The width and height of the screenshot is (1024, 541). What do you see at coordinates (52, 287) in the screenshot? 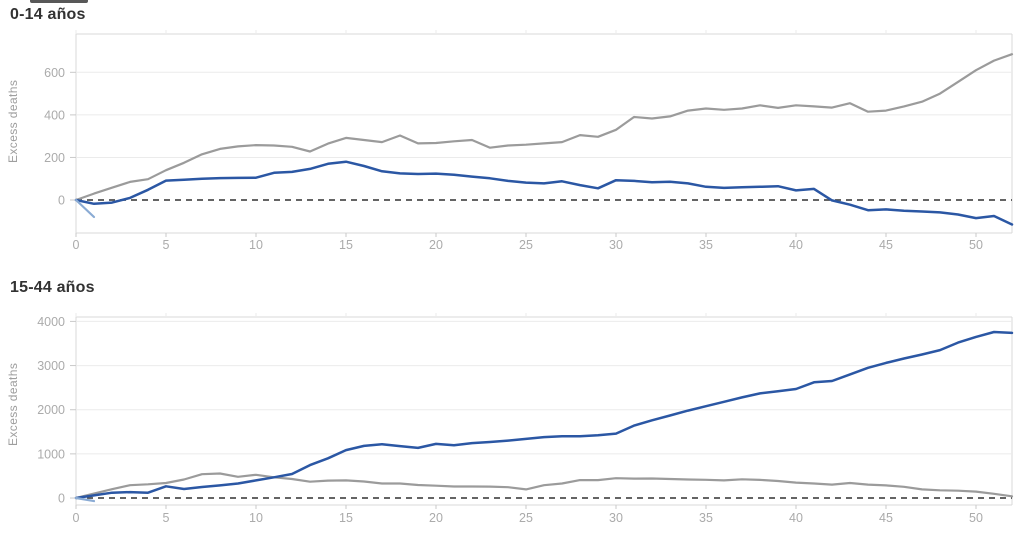
I see `chart-title-15-44: 15-44 años` at bounding box center [52, 287].